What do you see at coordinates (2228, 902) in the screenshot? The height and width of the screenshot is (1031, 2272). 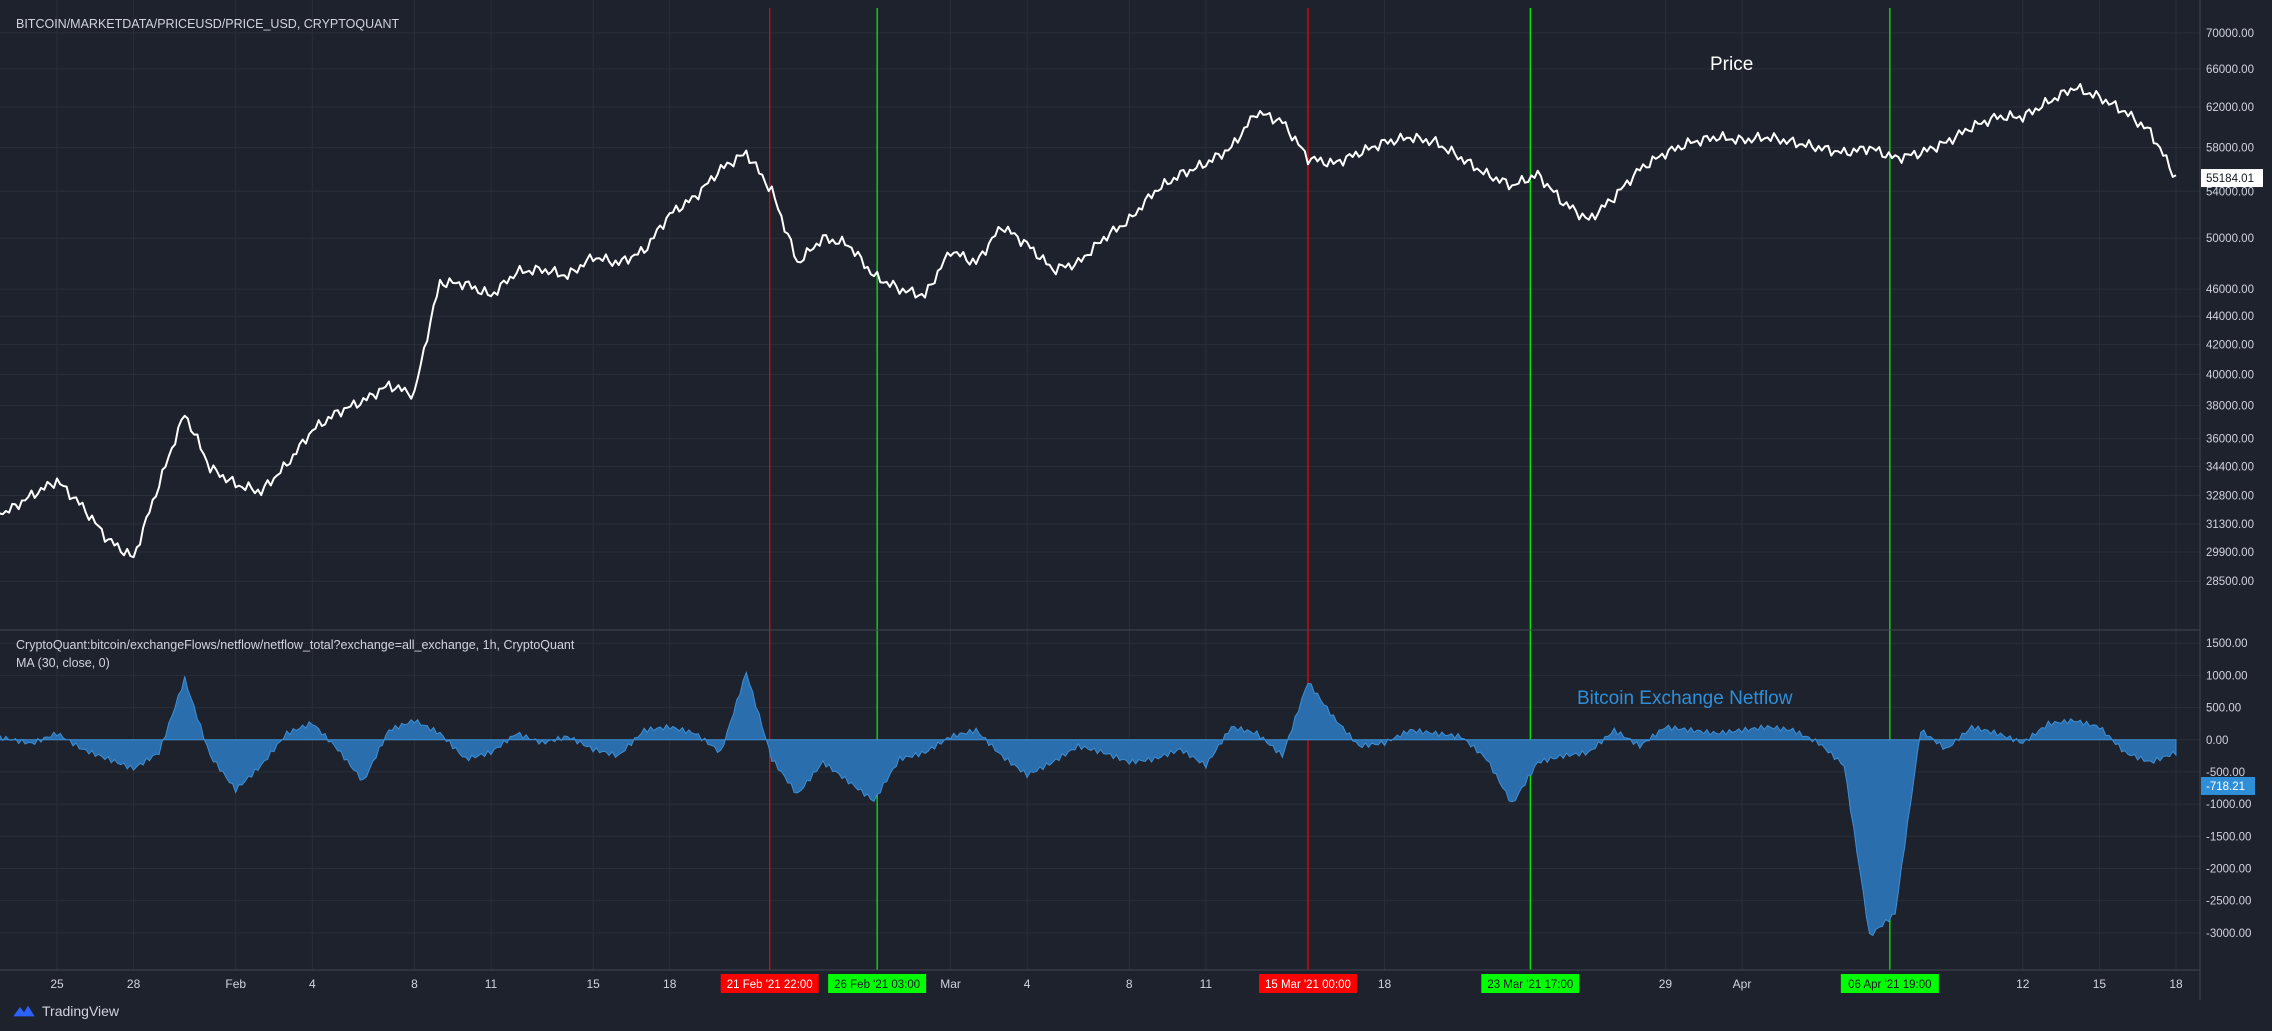 I see `netflow-tick-label: -2500.00` at bounding box center [2228, 902].